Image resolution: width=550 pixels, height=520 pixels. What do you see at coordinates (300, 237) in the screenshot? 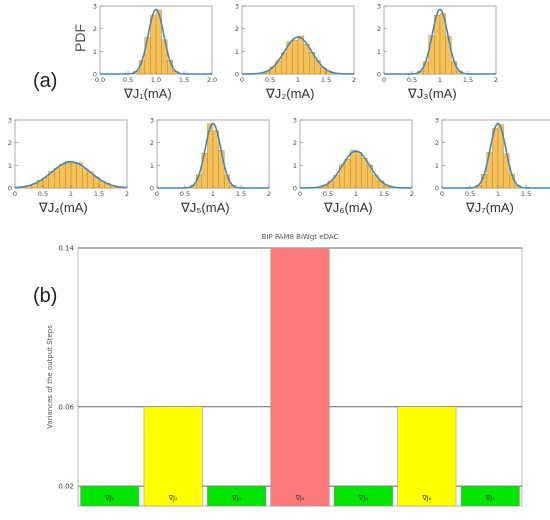
I see `bar-chart-title: BIP PAM8 BiWgt eDAC` at bounding box center [300, 237].